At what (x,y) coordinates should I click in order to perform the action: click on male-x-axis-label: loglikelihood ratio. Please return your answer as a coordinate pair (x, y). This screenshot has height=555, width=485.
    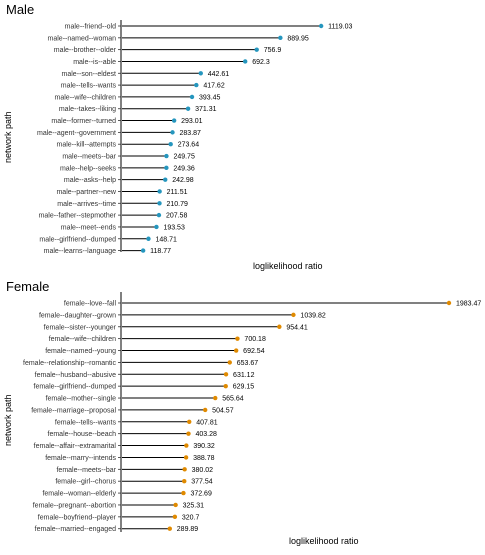
    Looking at the image, I should click on (288, 266).